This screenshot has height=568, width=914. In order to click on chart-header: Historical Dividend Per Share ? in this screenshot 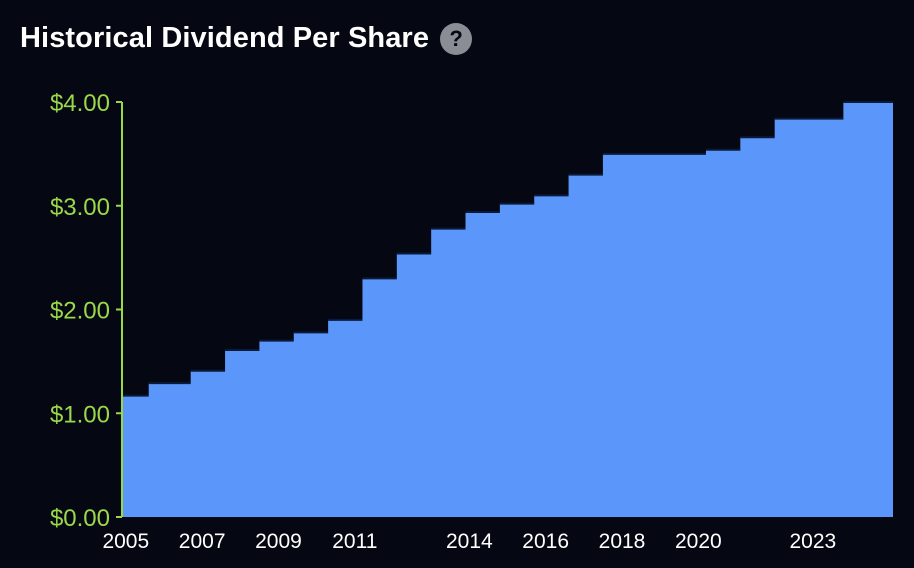, I will do `click(246, 38)`.